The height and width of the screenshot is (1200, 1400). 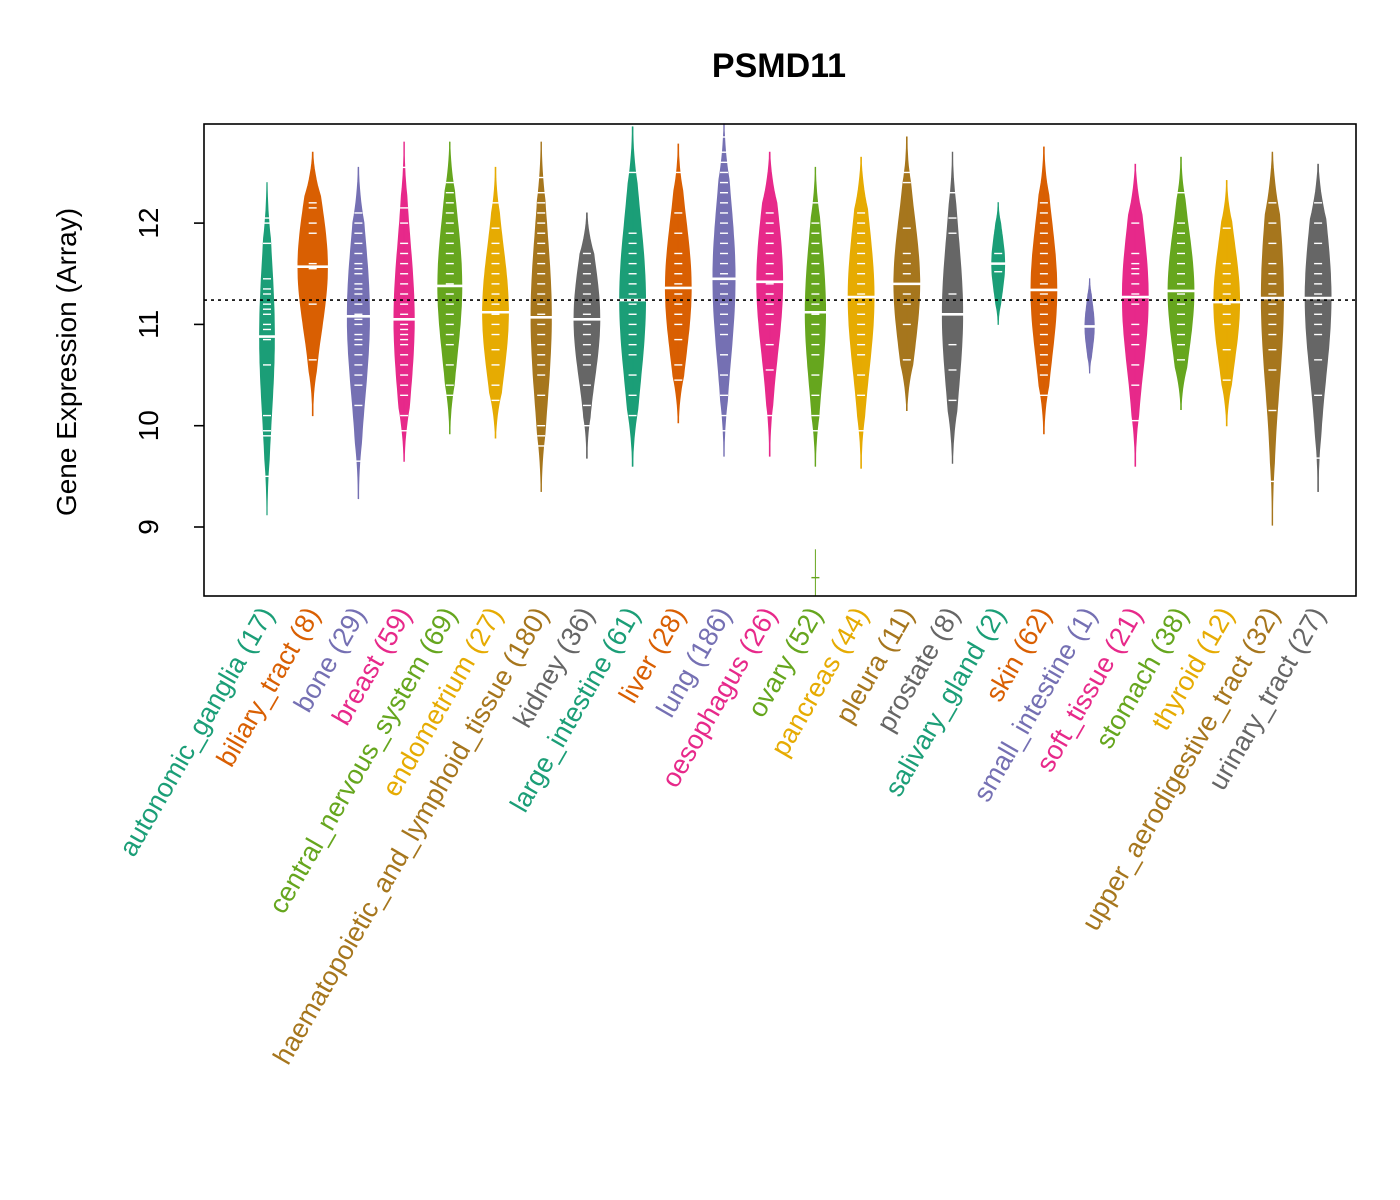 What do you see at coordinates (148, 324) in the screenshot?
I see `y-tick-label: 11` at bounding box center [148, 324].